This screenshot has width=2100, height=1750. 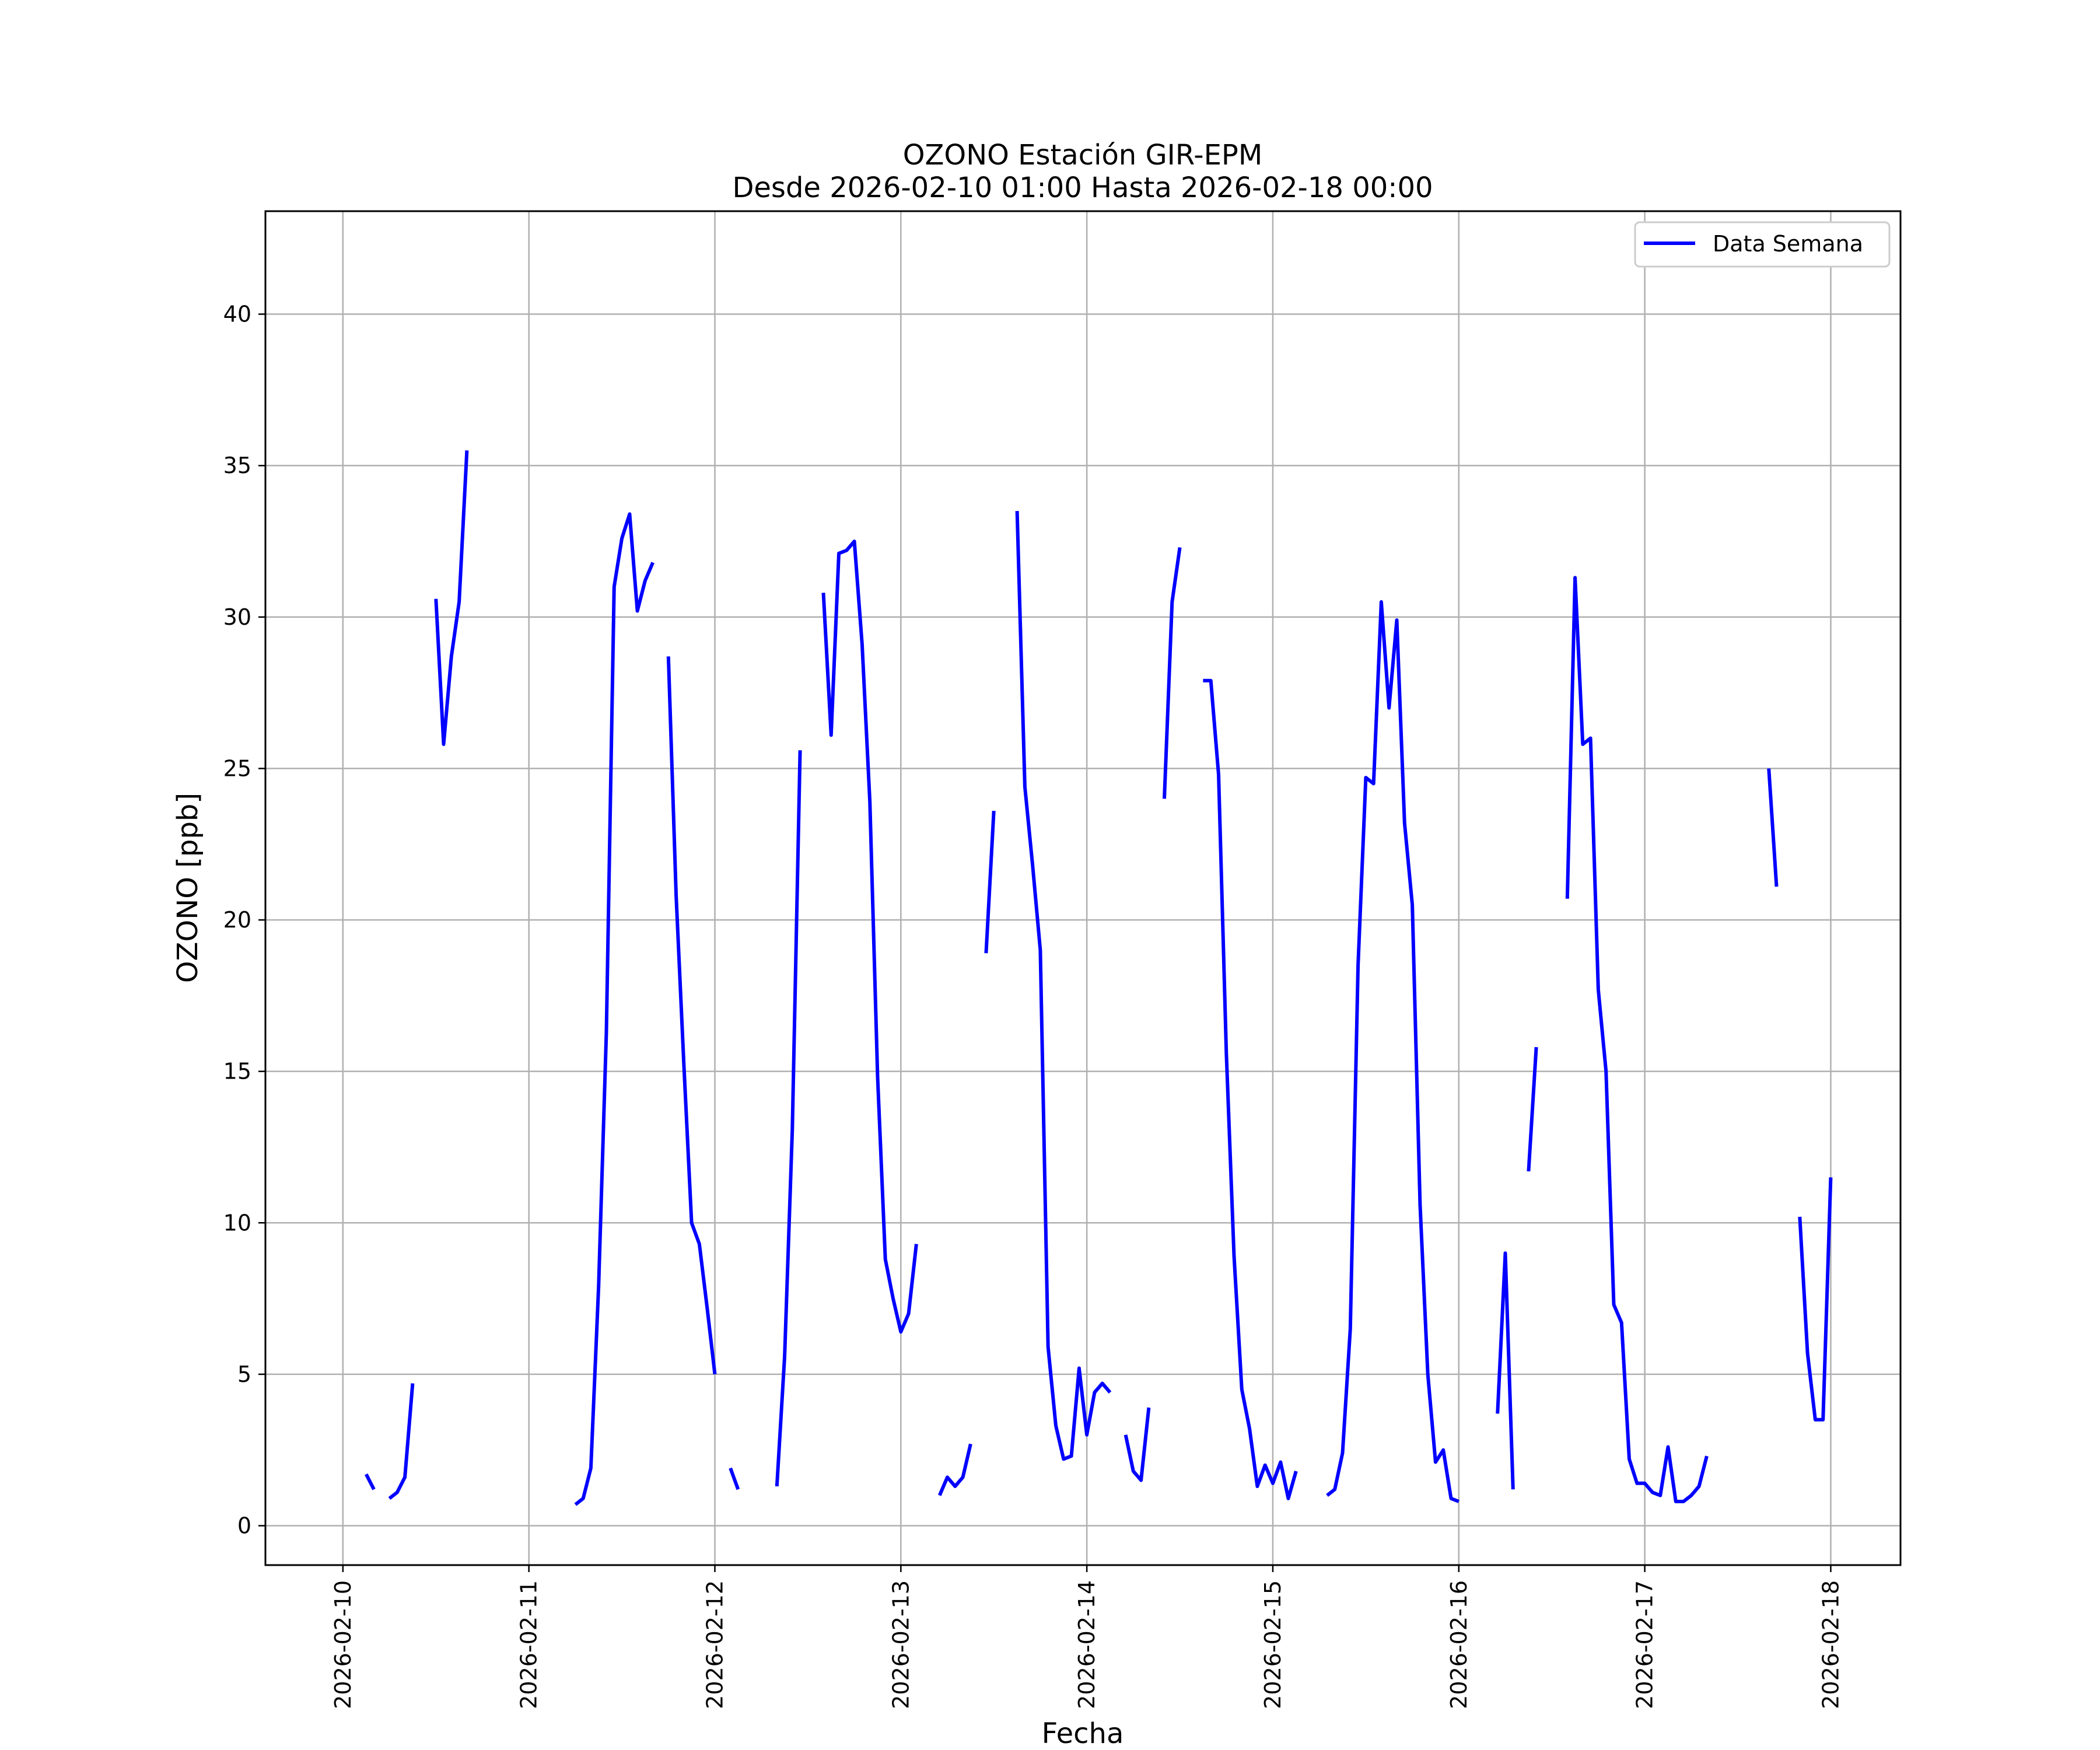 I want to click on legend-box, so click(x=1762, y=244).